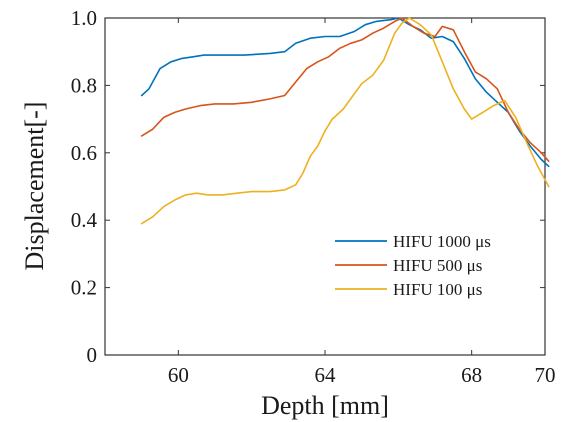 The image size is (570, 422). What do you see at coordinates (84, 220) in the screenshot?
I see `y-tick-label: 0.4` at bounding box center [84, 220].